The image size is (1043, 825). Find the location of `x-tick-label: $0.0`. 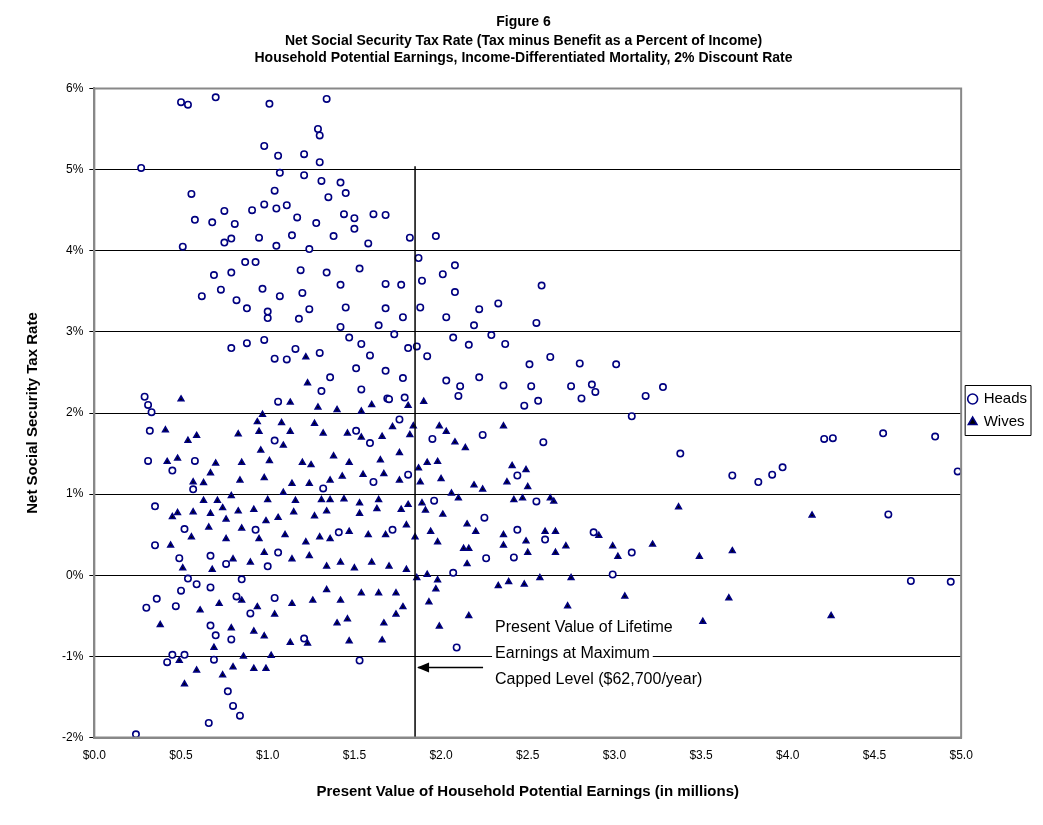

x-tick-label: $0.0 is located at coordinates (94, 755).